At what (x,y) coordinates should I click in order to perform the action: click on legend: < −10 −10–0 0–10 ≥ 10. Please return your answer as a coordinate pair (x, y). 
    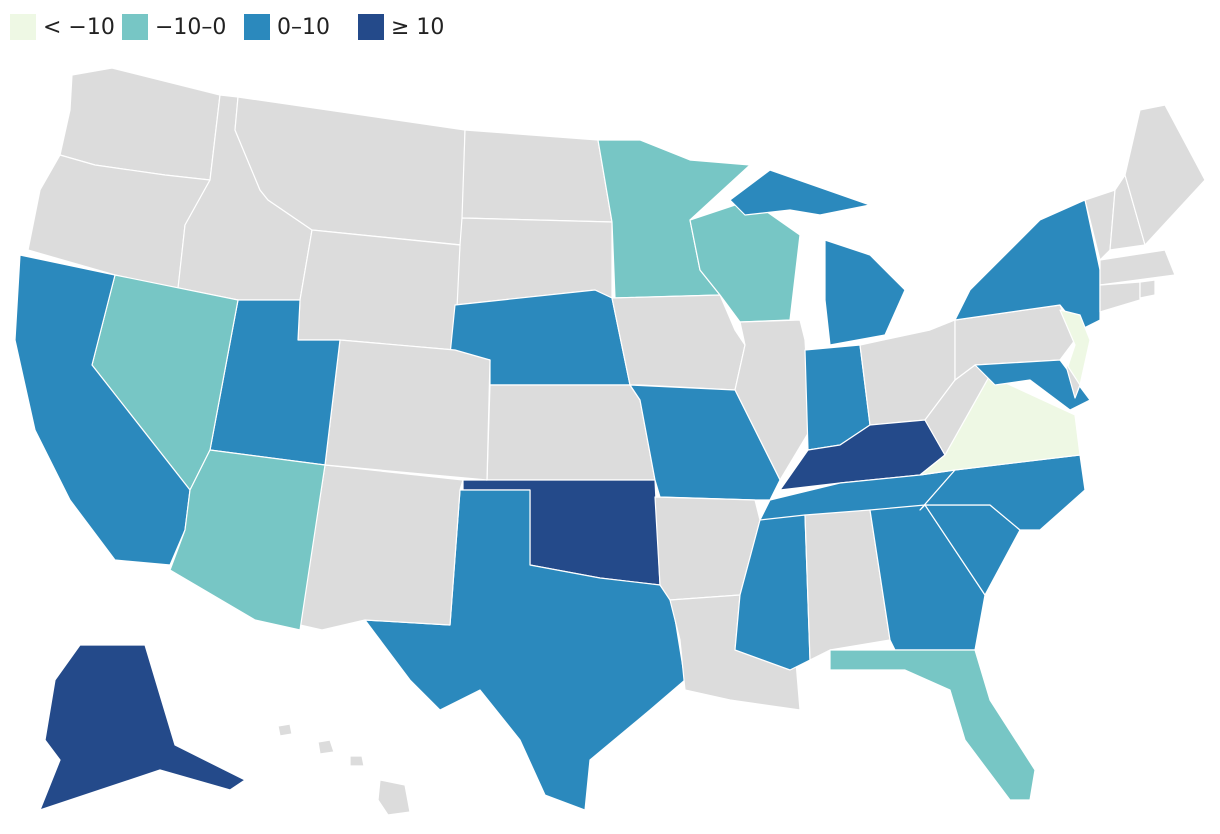
    Looking at the image, I should click on (227, 27).